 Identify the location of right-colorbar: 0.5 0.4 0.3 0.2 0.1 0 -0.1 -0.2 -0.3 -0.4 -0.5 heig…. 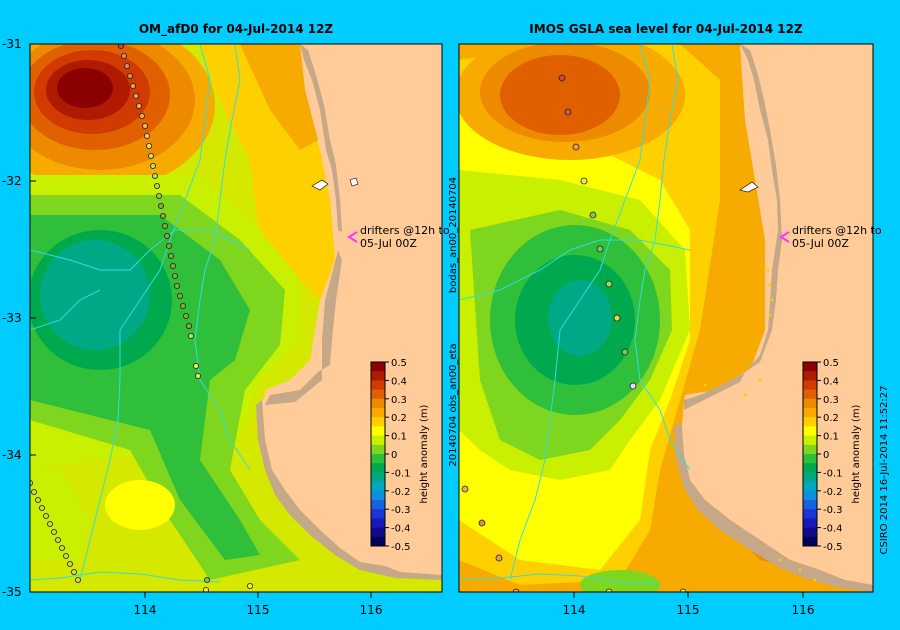
(832, 455).